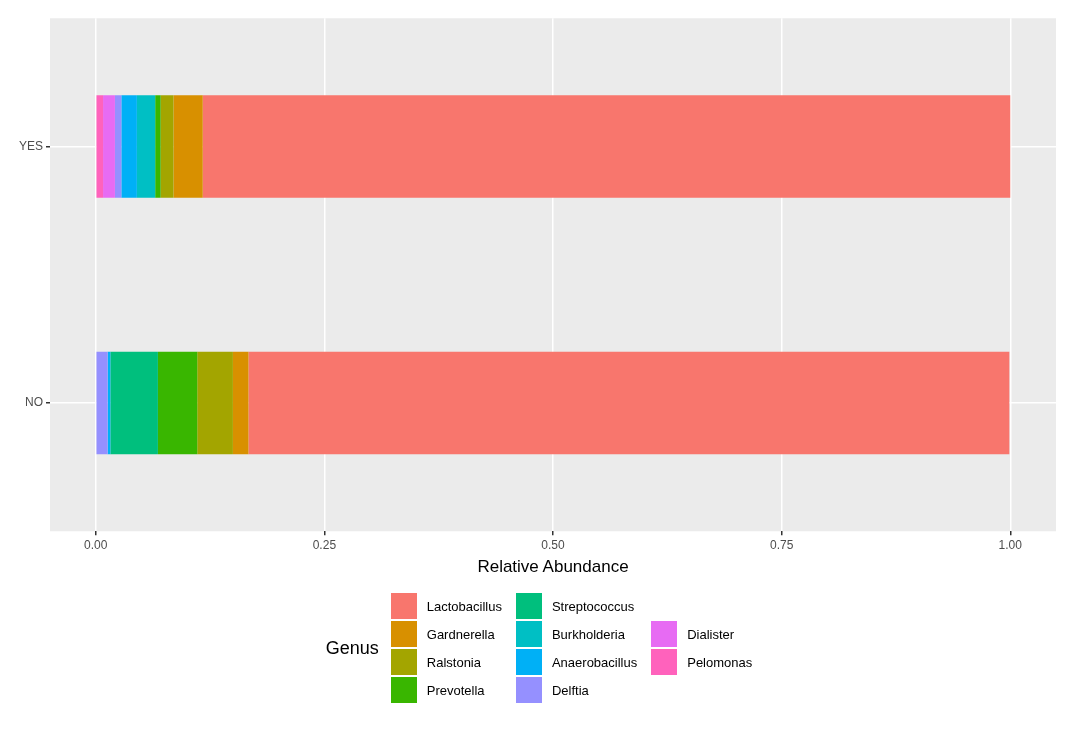 The height and width of the screenshot is (737, 1092). Describe the element at coordinates (455, 690) in the screenshot. I see `legend-label: Prevotella` at that location.